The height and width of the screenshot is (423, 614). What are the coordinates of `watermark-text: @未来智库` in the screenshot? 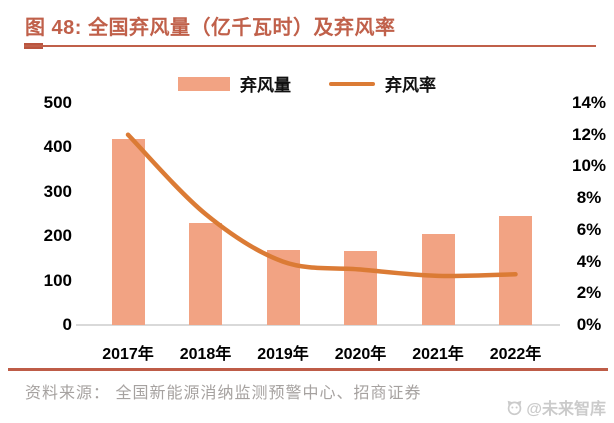 It's located at (566, 409).